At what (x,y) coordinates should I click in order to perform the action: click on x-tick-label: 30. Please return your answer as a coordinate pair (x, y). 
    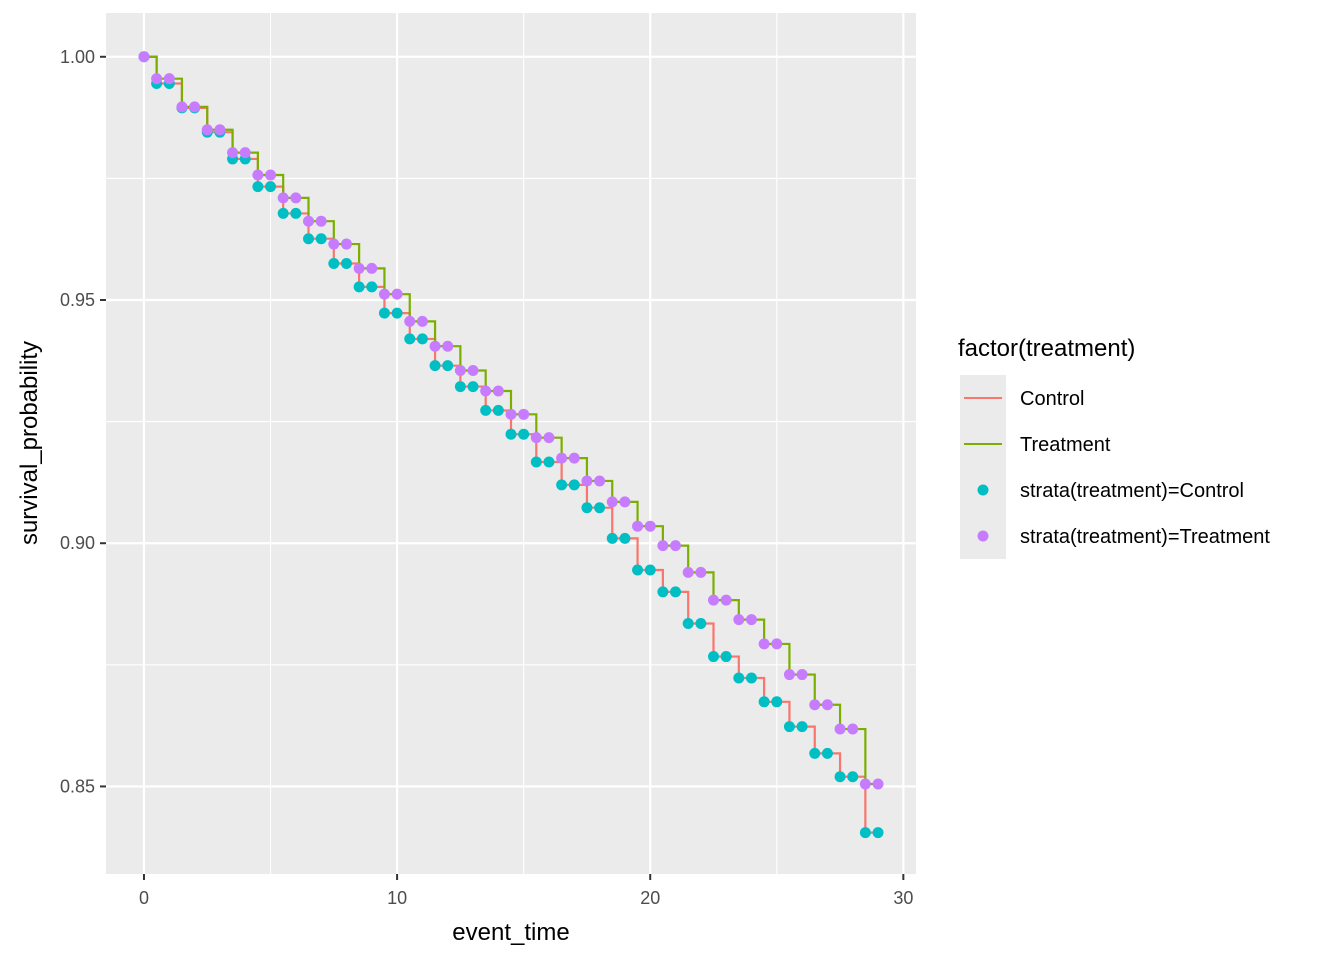
    Looking at the image, I should click on (903, 898).